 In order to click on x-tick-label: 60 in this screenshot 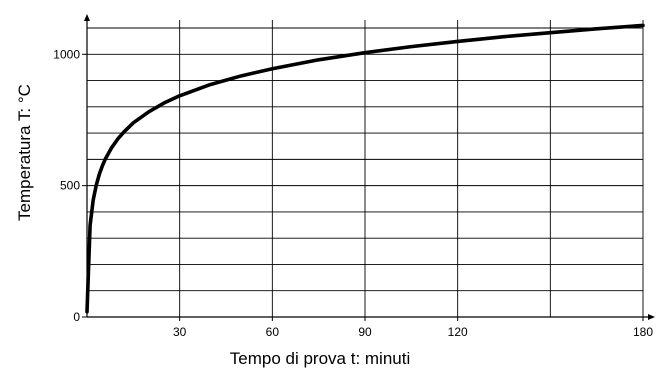, I will do `click(273, 332)`.